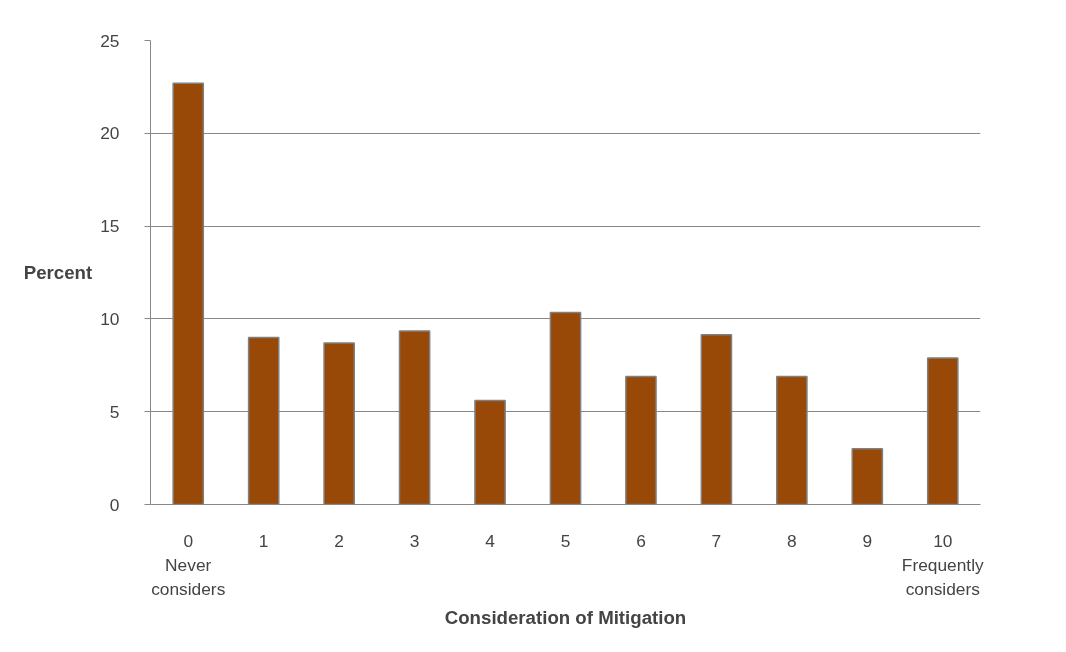 This screenshot has height=652, width=1066. What do you see at coordinates (110, 133) in the screenshot?
I see `y-tick-label: 20` at bounding box center [110, 133].